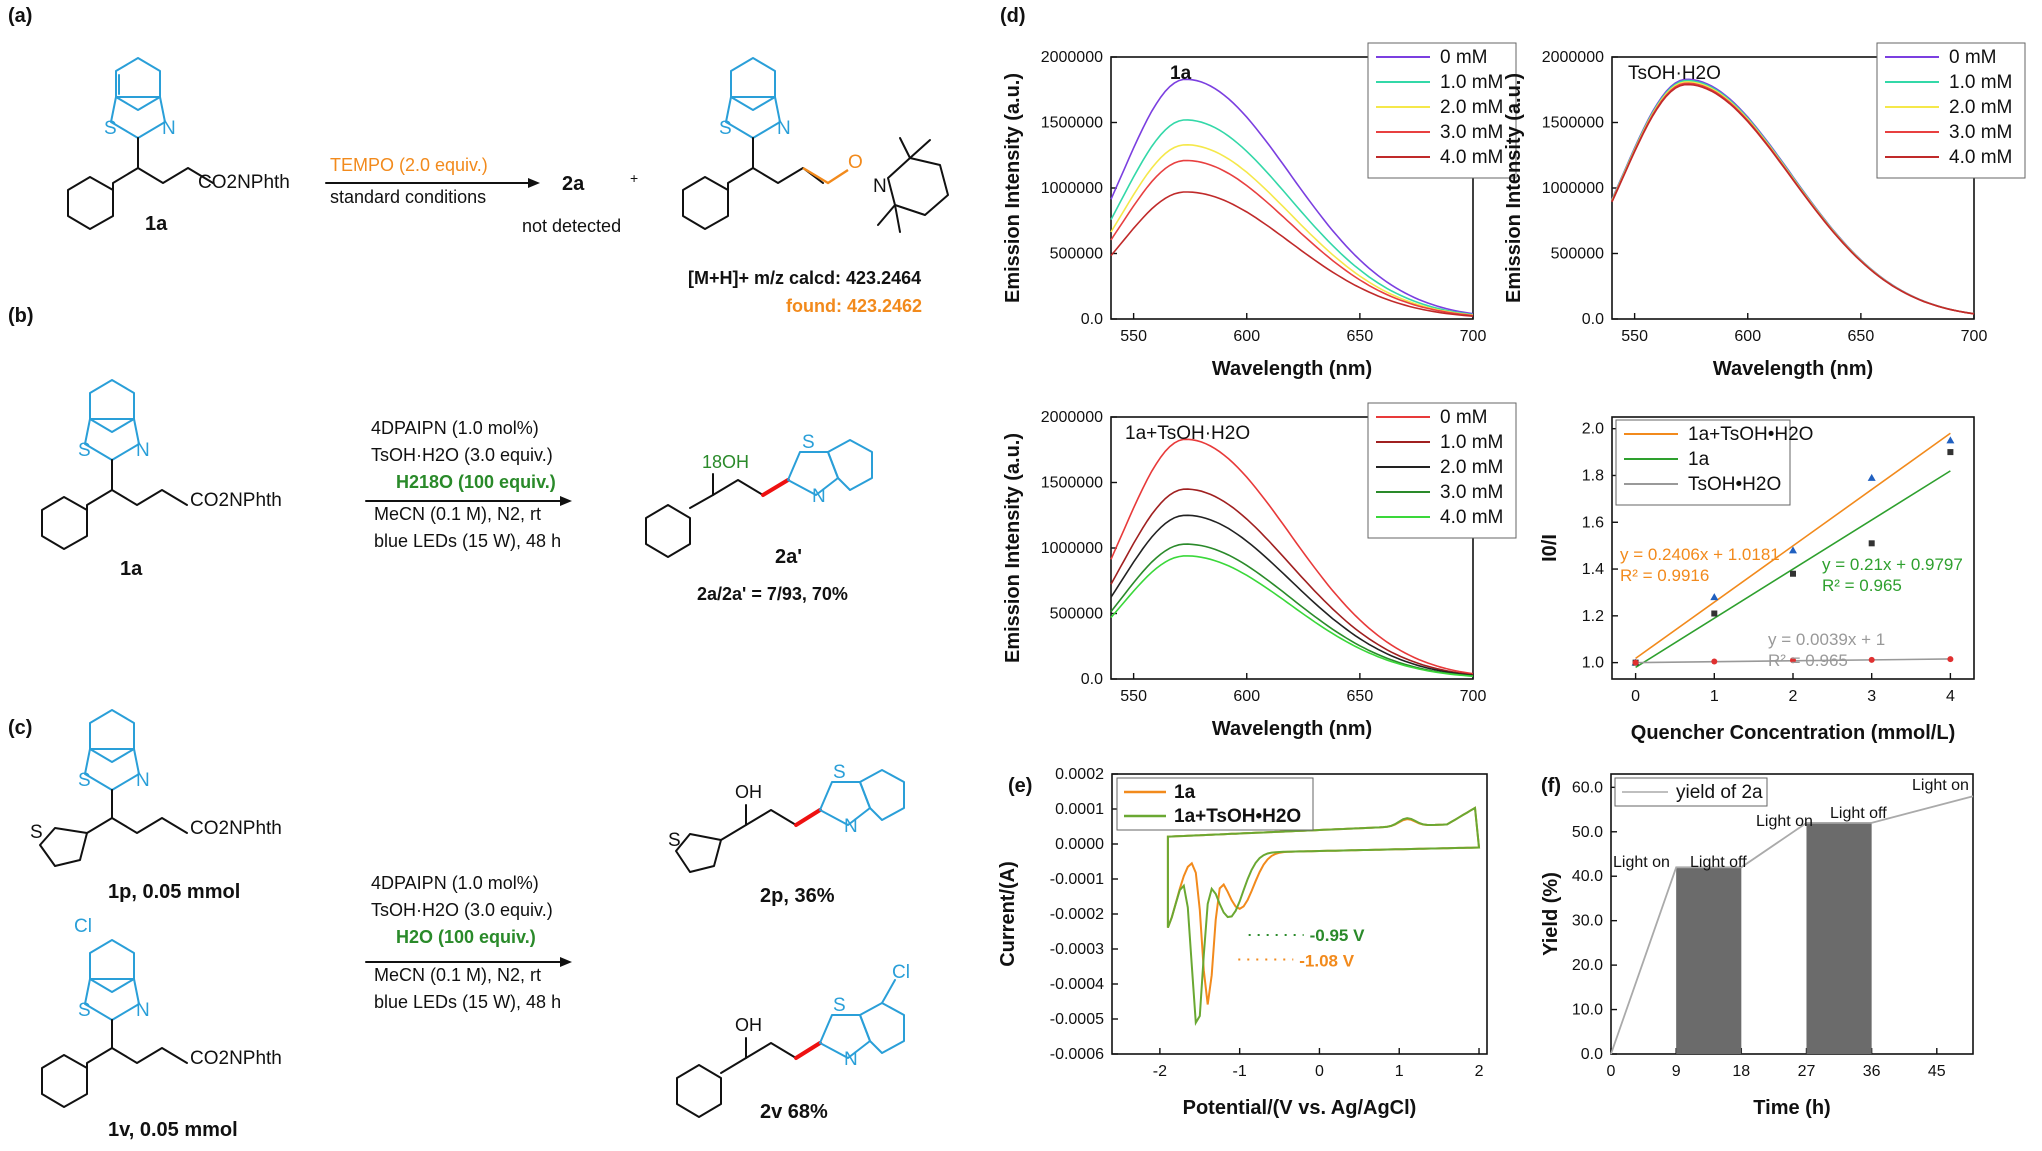 This screenshot has height=1151, width=2042. I want to click on cond-c-3: H2O (100 equiv.), so click(466, 937).